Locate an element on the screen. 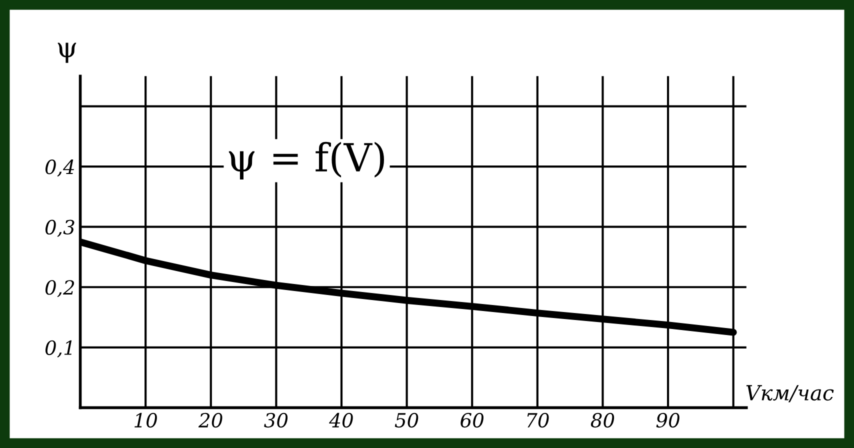 The height and width of the screenshot is (448, 854). x-tick-label: 70 is located at coordinates (538, 420).